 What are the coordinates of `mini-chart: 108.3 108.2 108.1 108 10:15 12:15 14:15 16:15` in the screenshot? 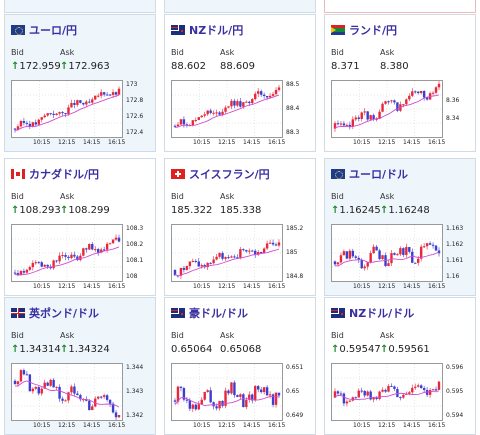 It's located at (81, 259).